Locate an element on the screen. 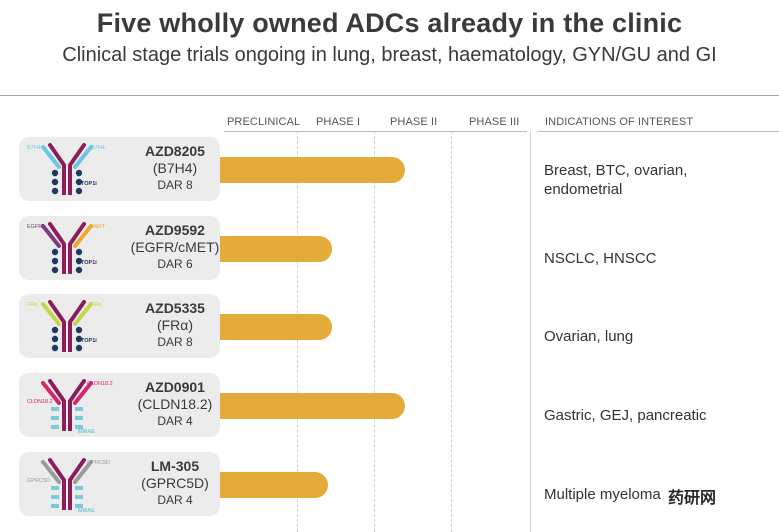  drug-target: (FRα) is located at coordinates (175, 325).